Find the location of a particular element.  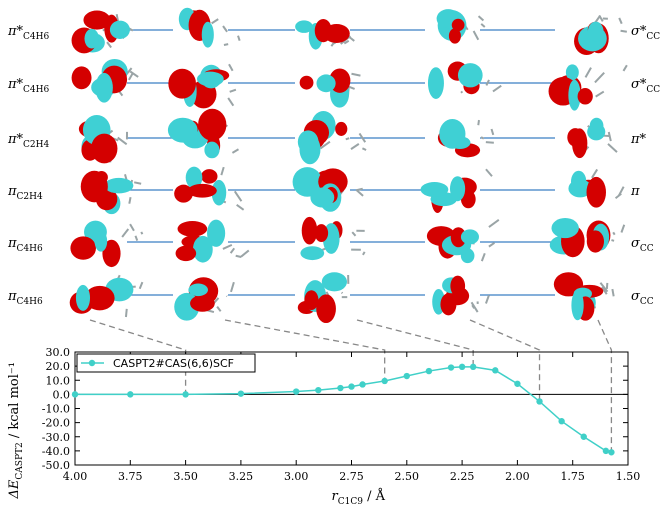

legend: CASPT2#CAS(6,6)SCF is located at coordinates (166, 363).